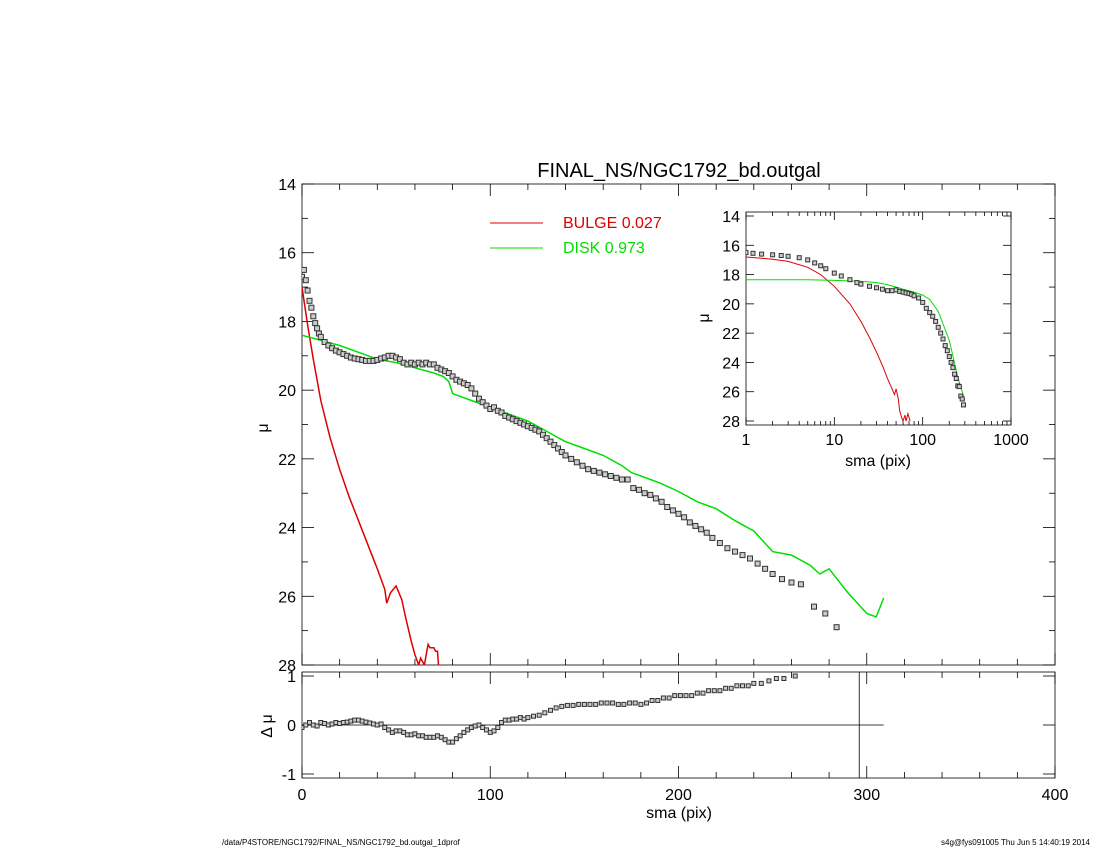 The image size is (1100, 850). Describe the element at coordinates (291, 726) in the screenshot. I see `y-tick-label: 0` at that location.